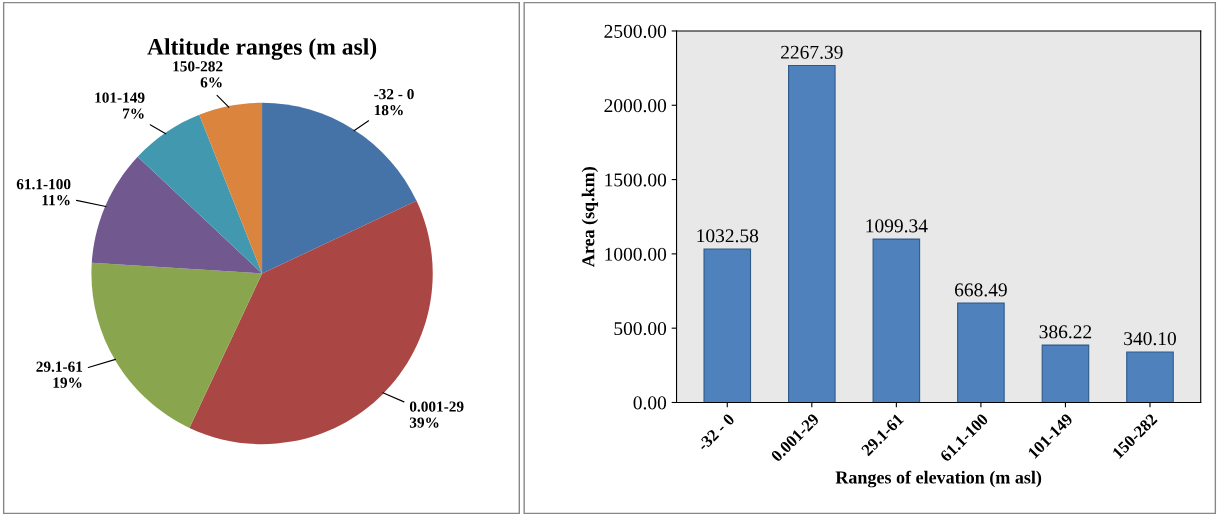 The height and width of the screenshot is (516, 1219). Describe the element at coordinates (56, 200) in the screenshot. I see `data-label: 11%` at that location.